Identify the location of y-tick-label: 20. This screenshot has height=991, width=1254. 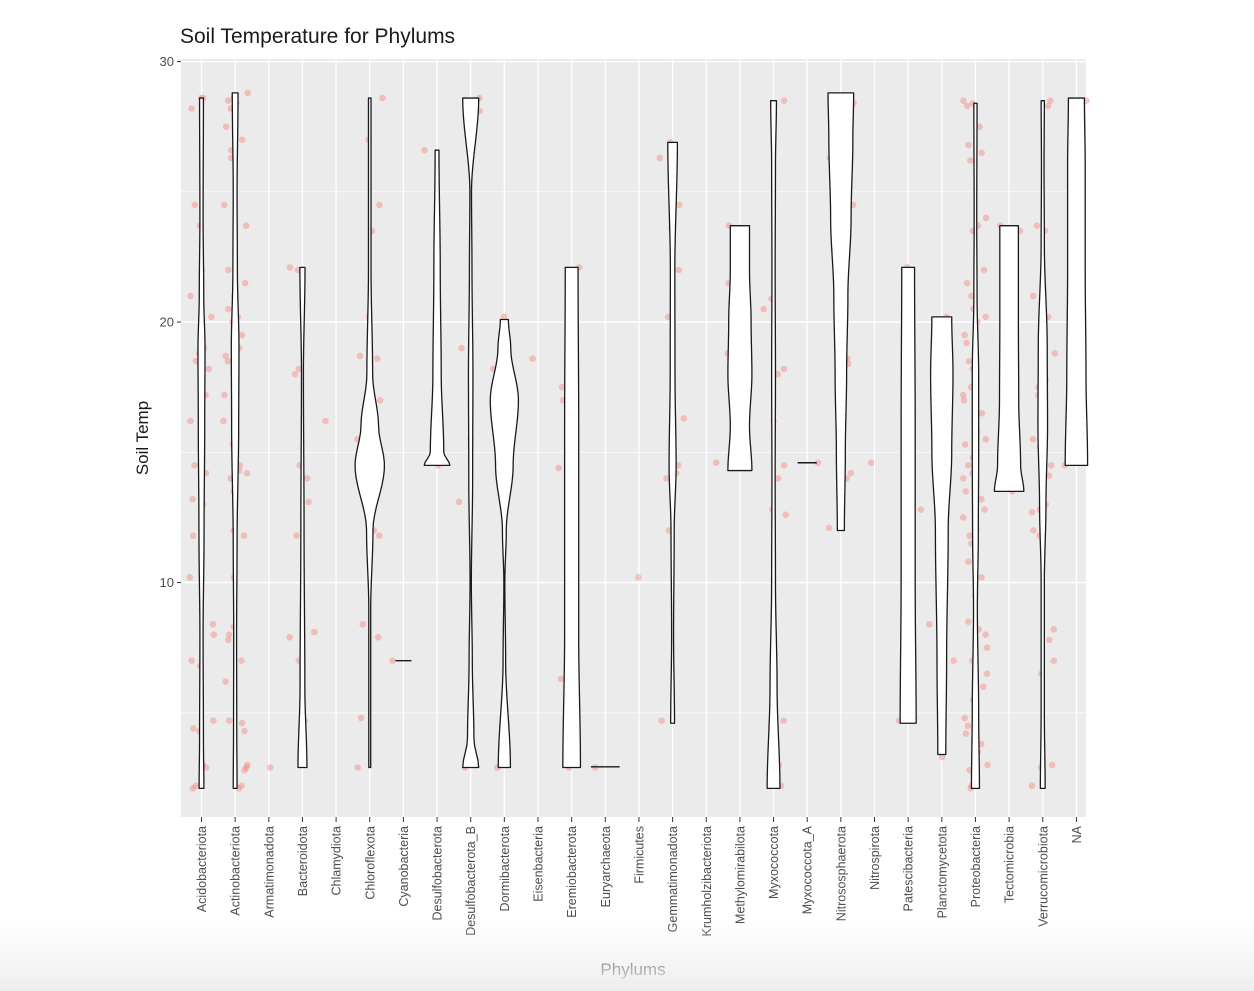
(167, 322).